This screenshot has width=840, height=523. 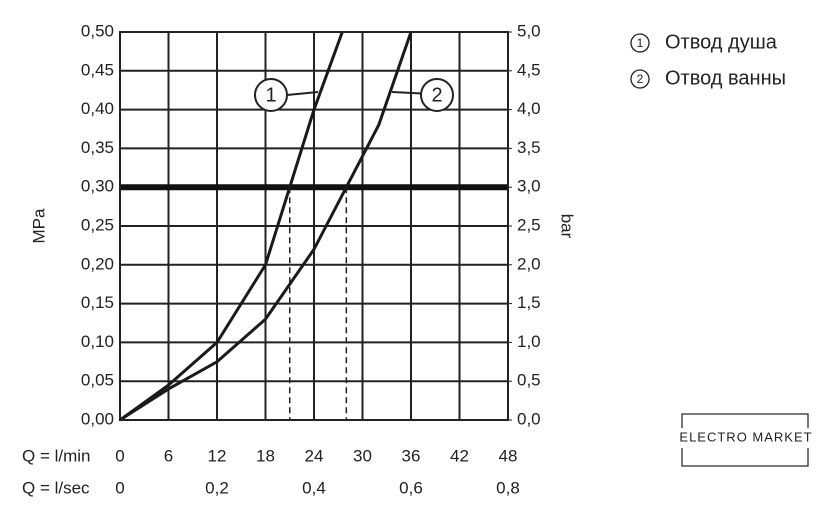 What do you see at coordinates (217, 455) in the screenshot?
I see `x-tick-label: 12` at bounding box center [217, 455].